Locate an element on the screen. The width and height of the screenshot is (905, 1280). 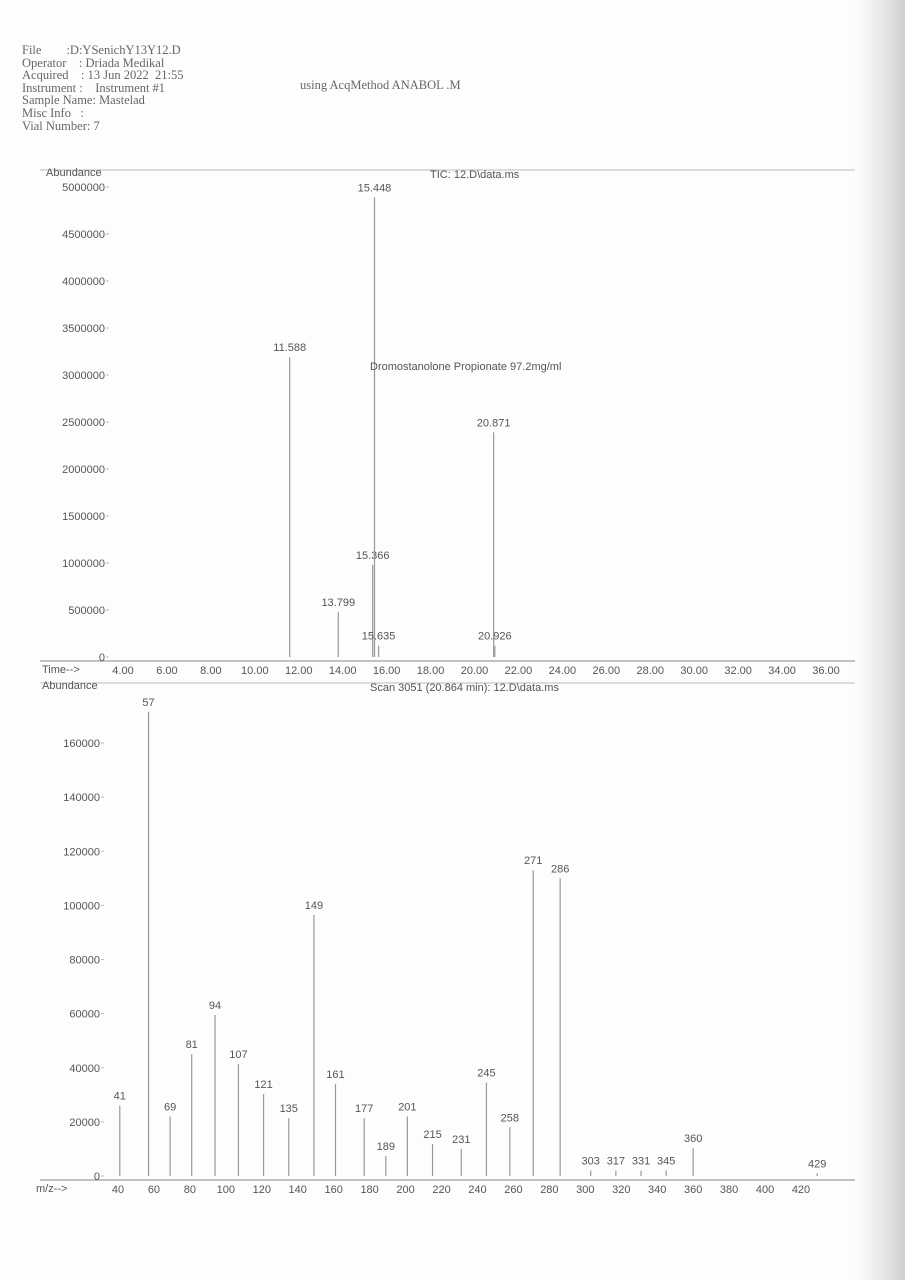
x-tick-label: 22.00 is located at coordinates (519, 671).